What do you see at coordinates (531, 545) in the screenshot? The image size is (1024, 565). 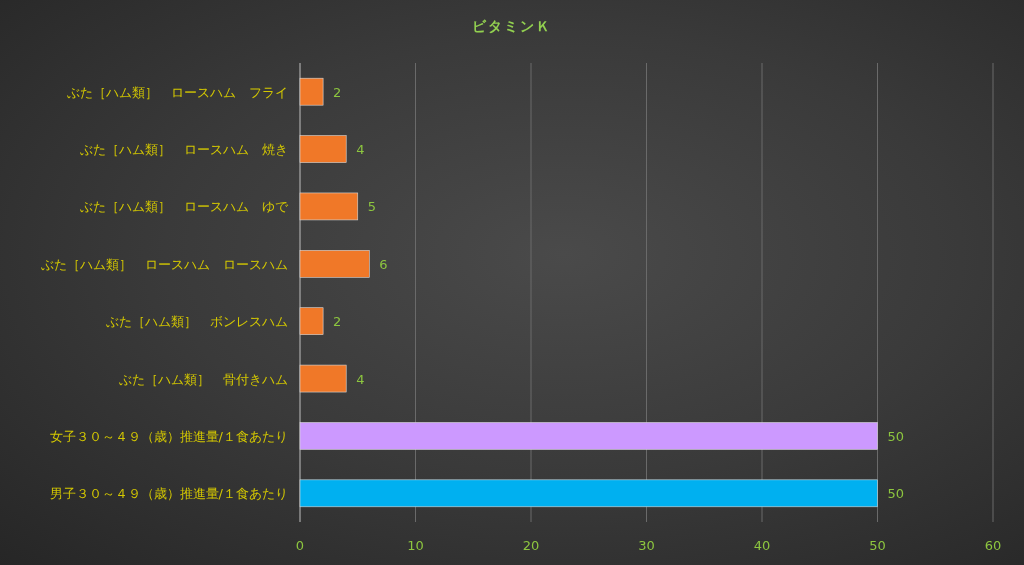 I see `x-tick-label: 20` at bounding box center [531, 545].